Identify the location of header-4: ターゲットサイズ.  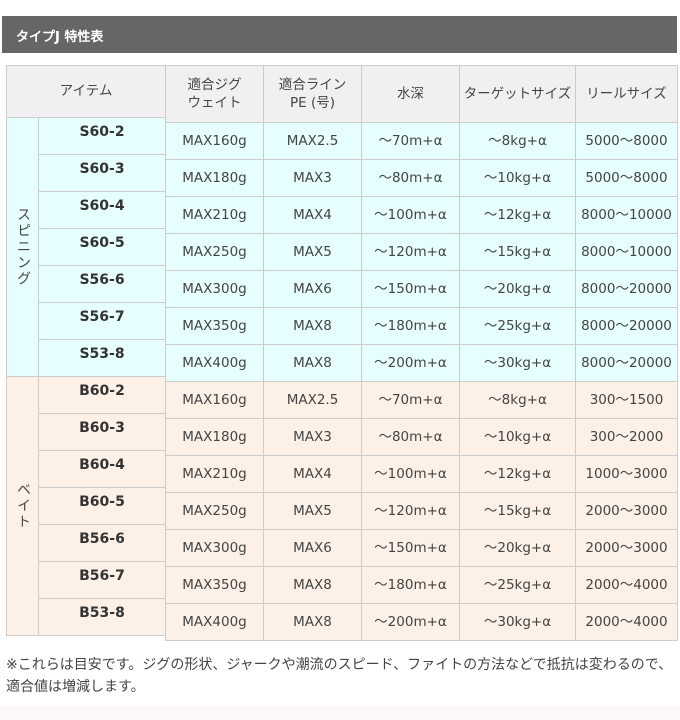
(517, 94).